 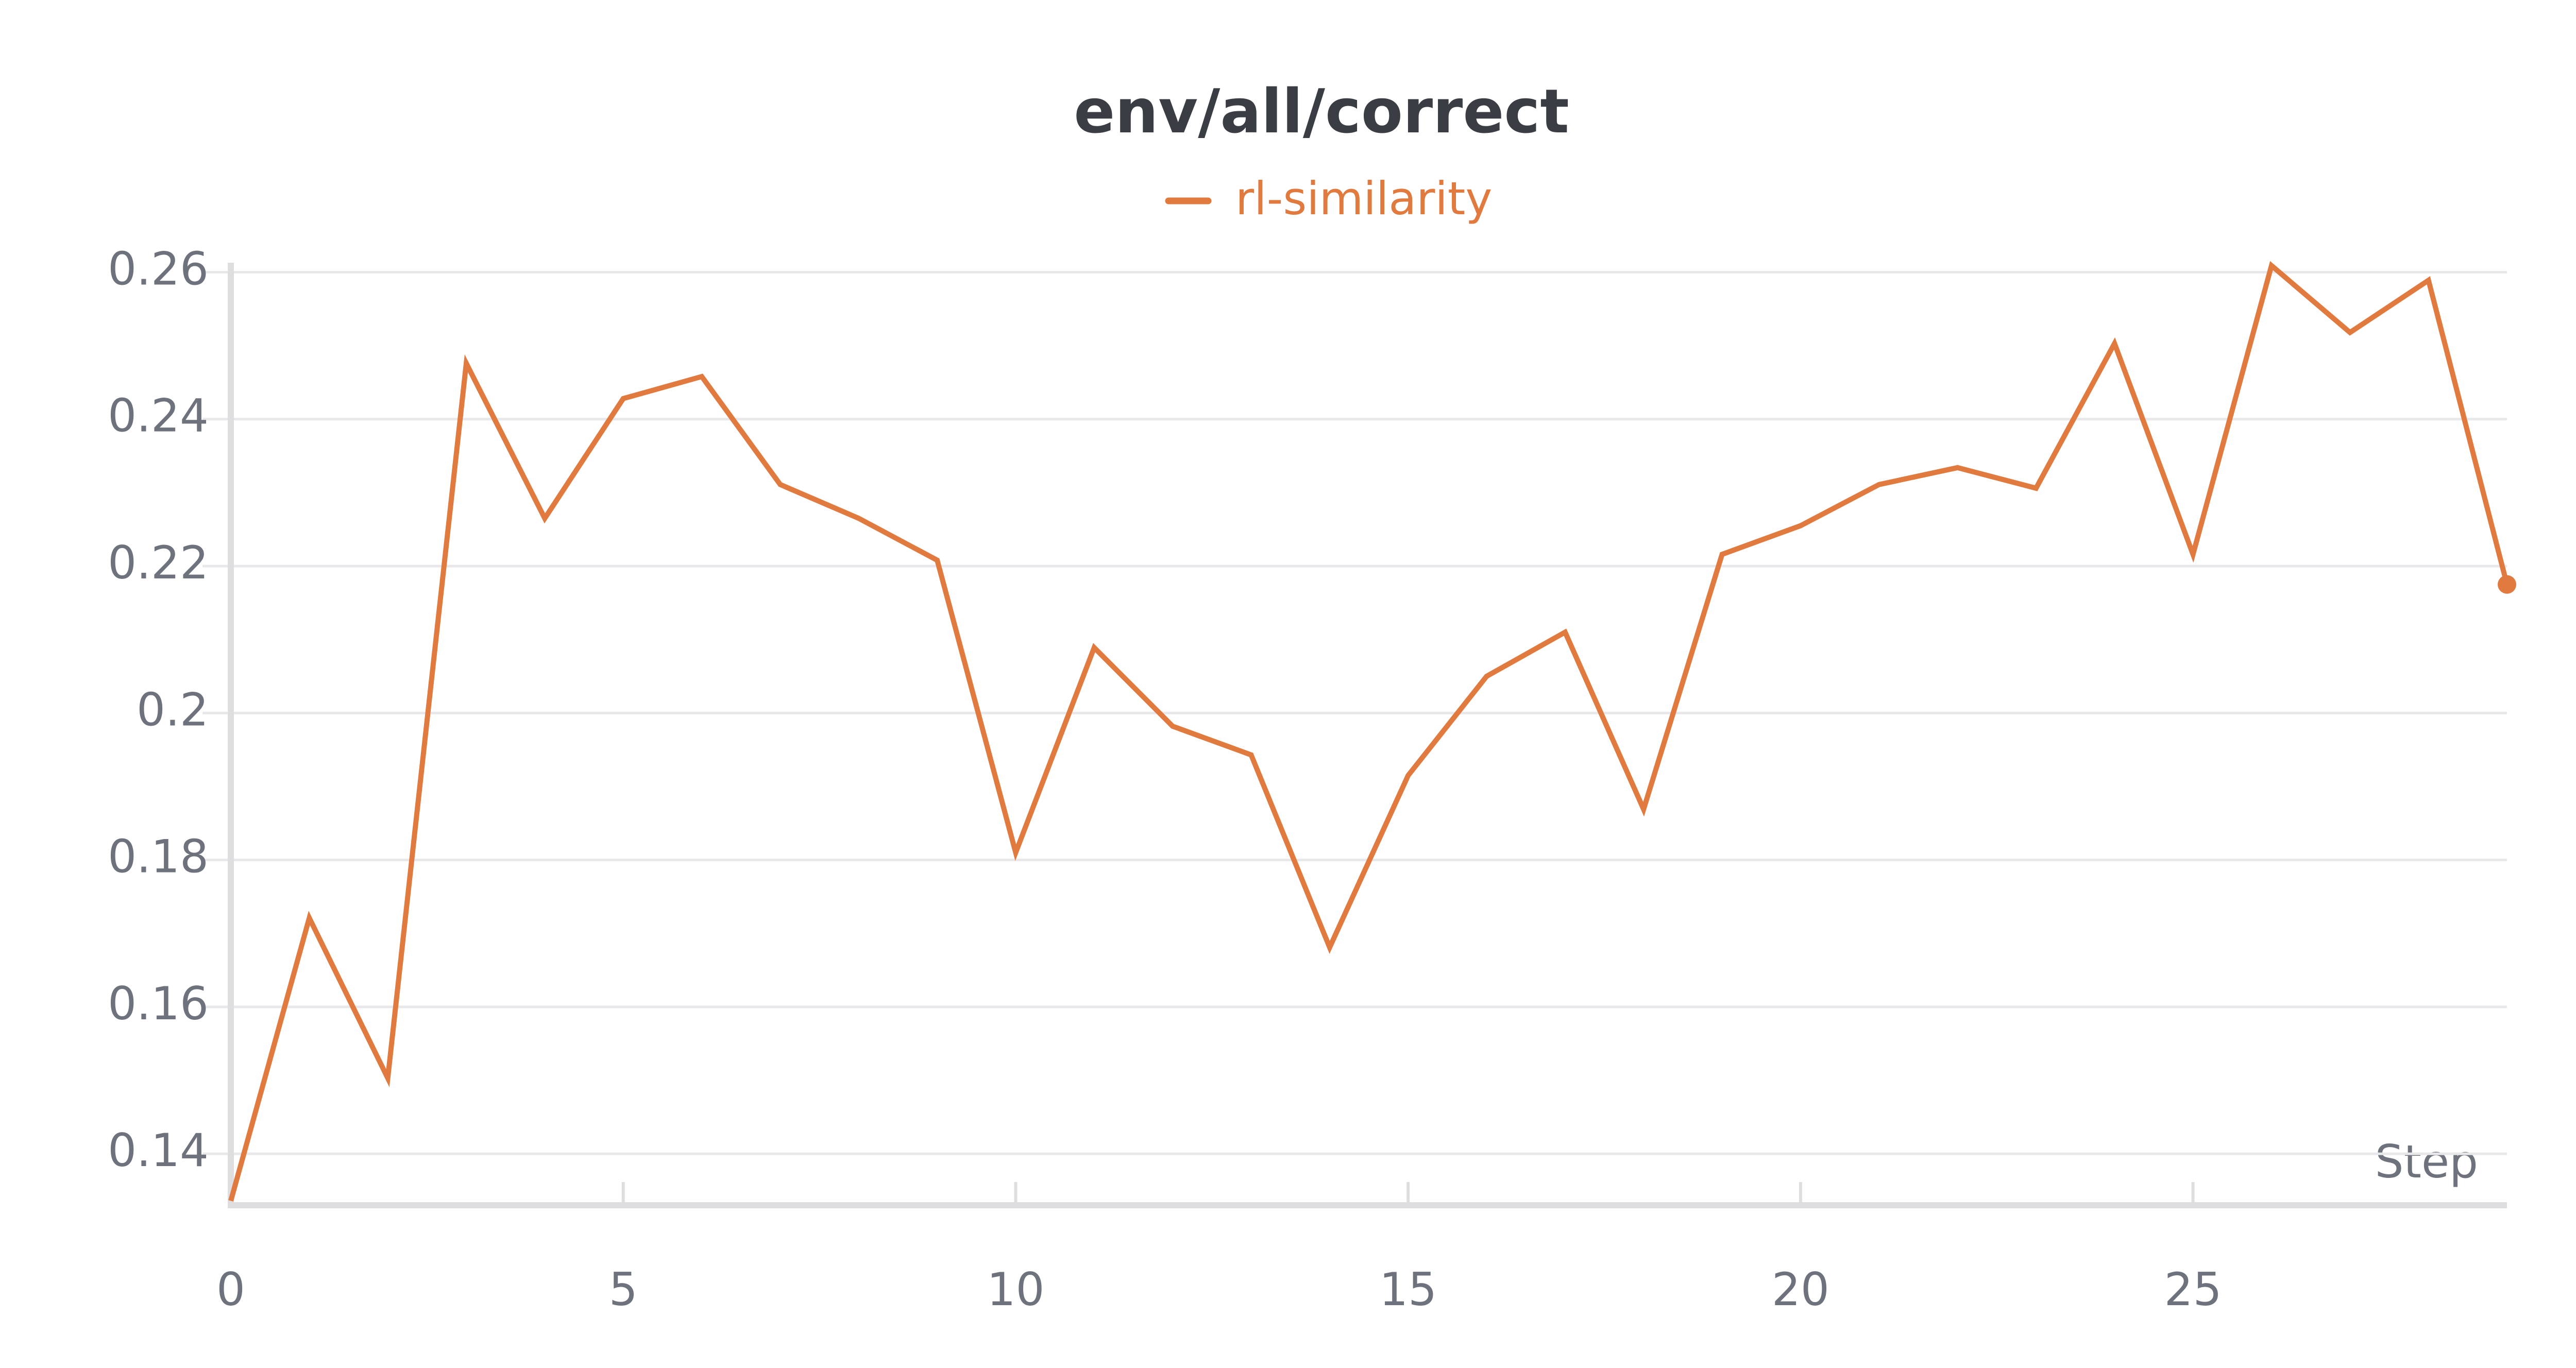 What do you see at coordinates (2193, 1289) in the screenshot?
I see `x-tick-label: 25` at bounding box center [2193, 1289].